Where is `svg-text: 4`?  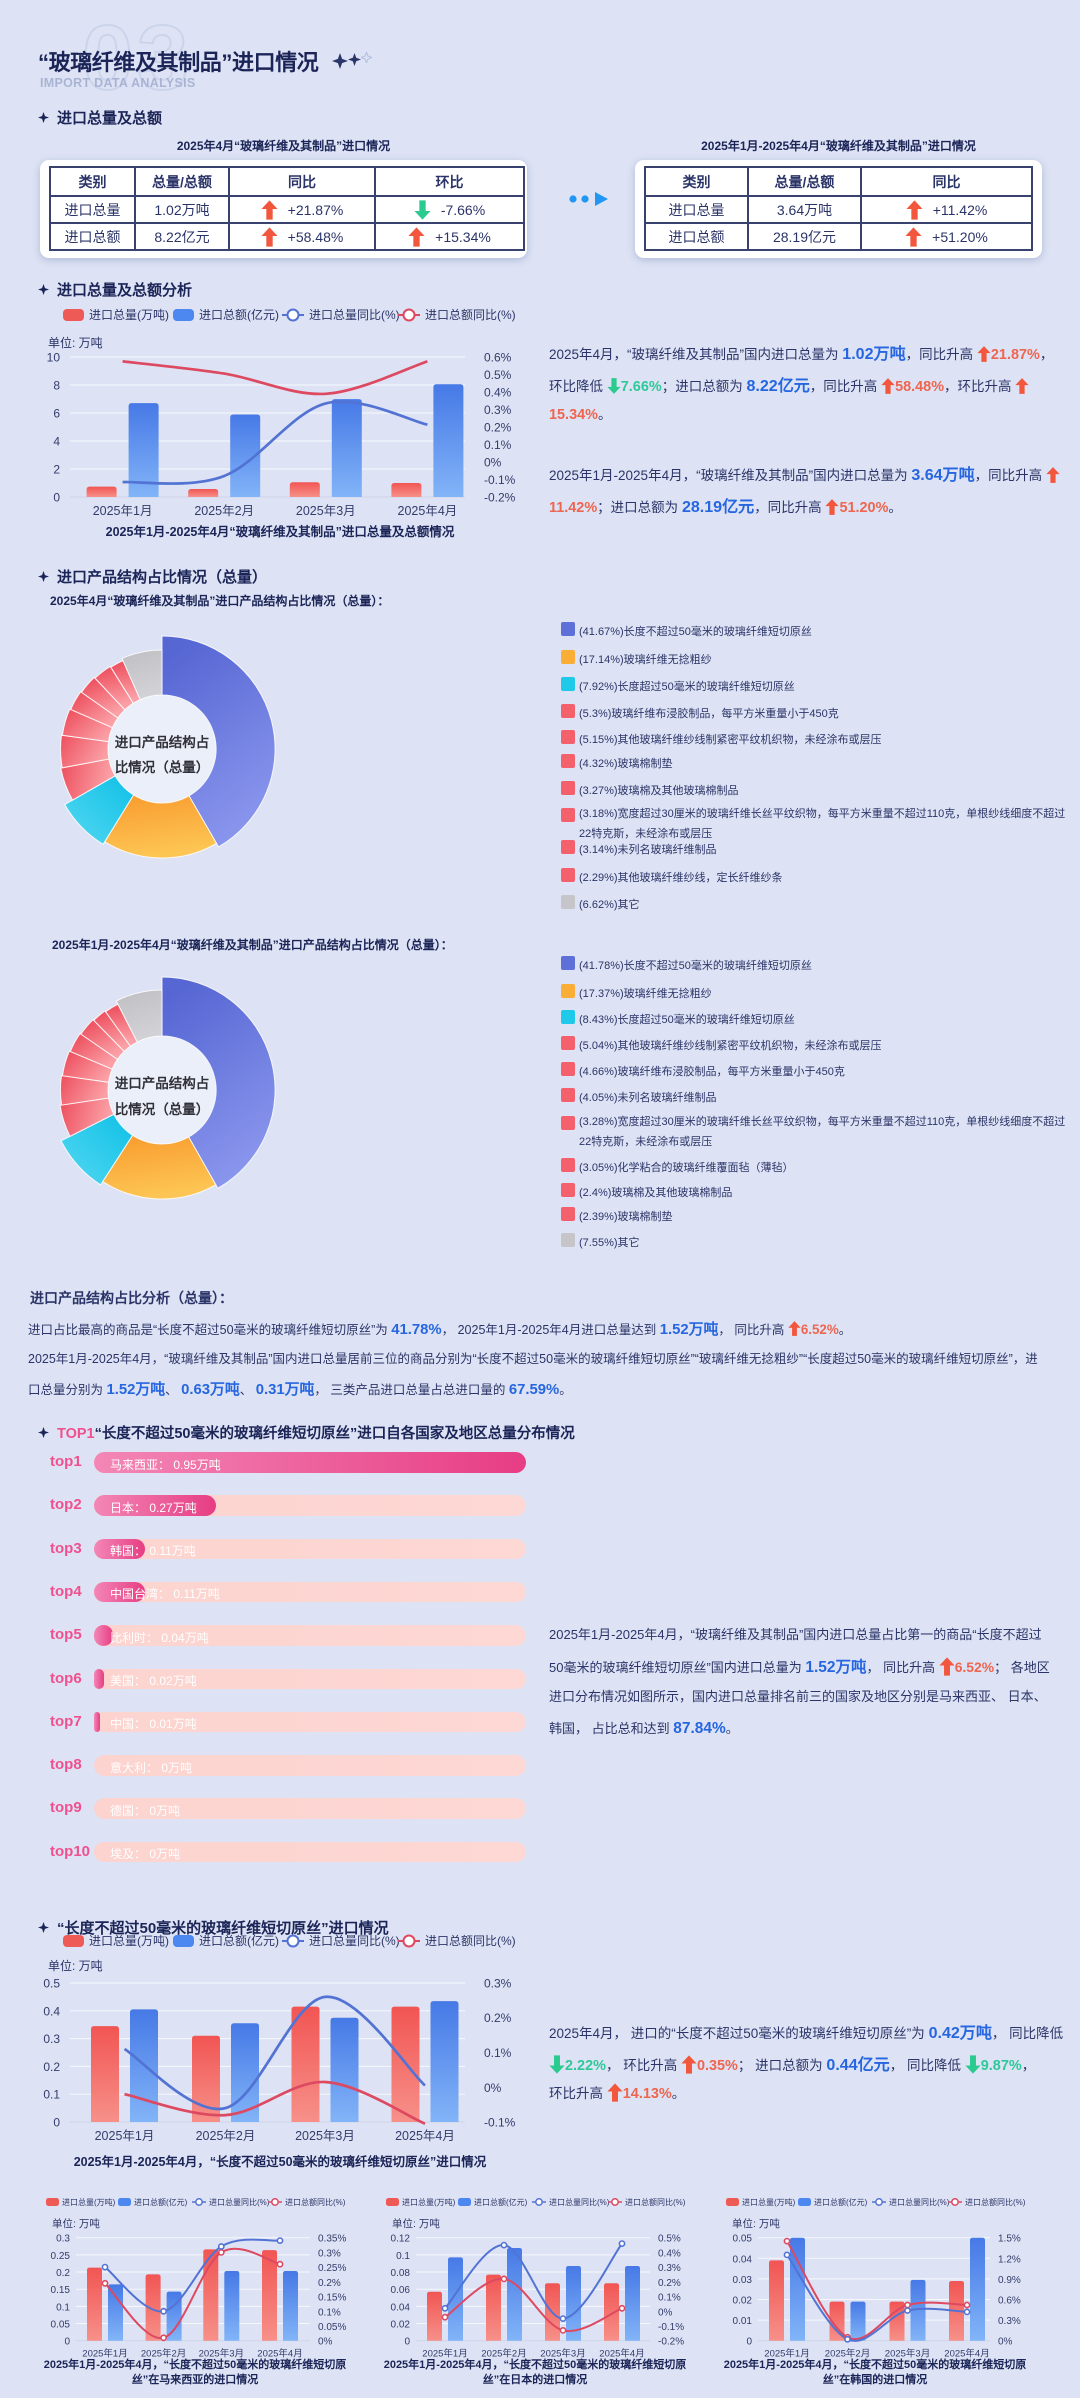 svg-text: 4 is located at coordinates (56, 442).